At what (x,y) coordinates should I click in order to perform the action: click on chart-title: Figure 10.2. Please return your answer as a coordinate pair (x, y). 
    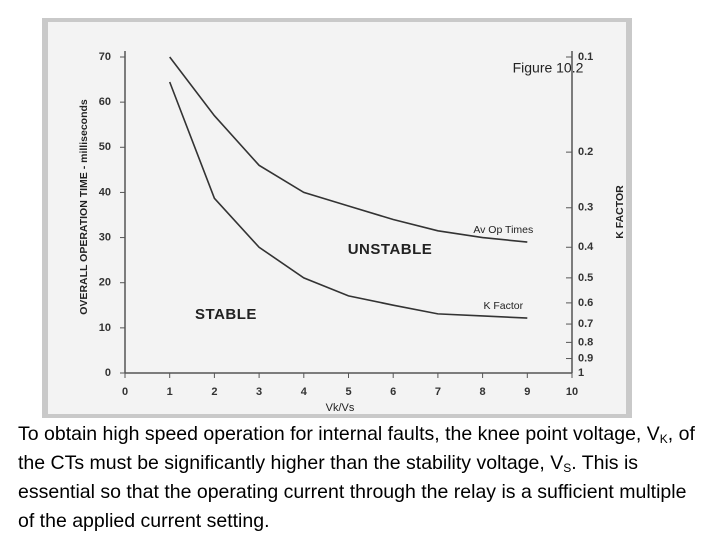
    Looking at the image, I should click on (548, 68).